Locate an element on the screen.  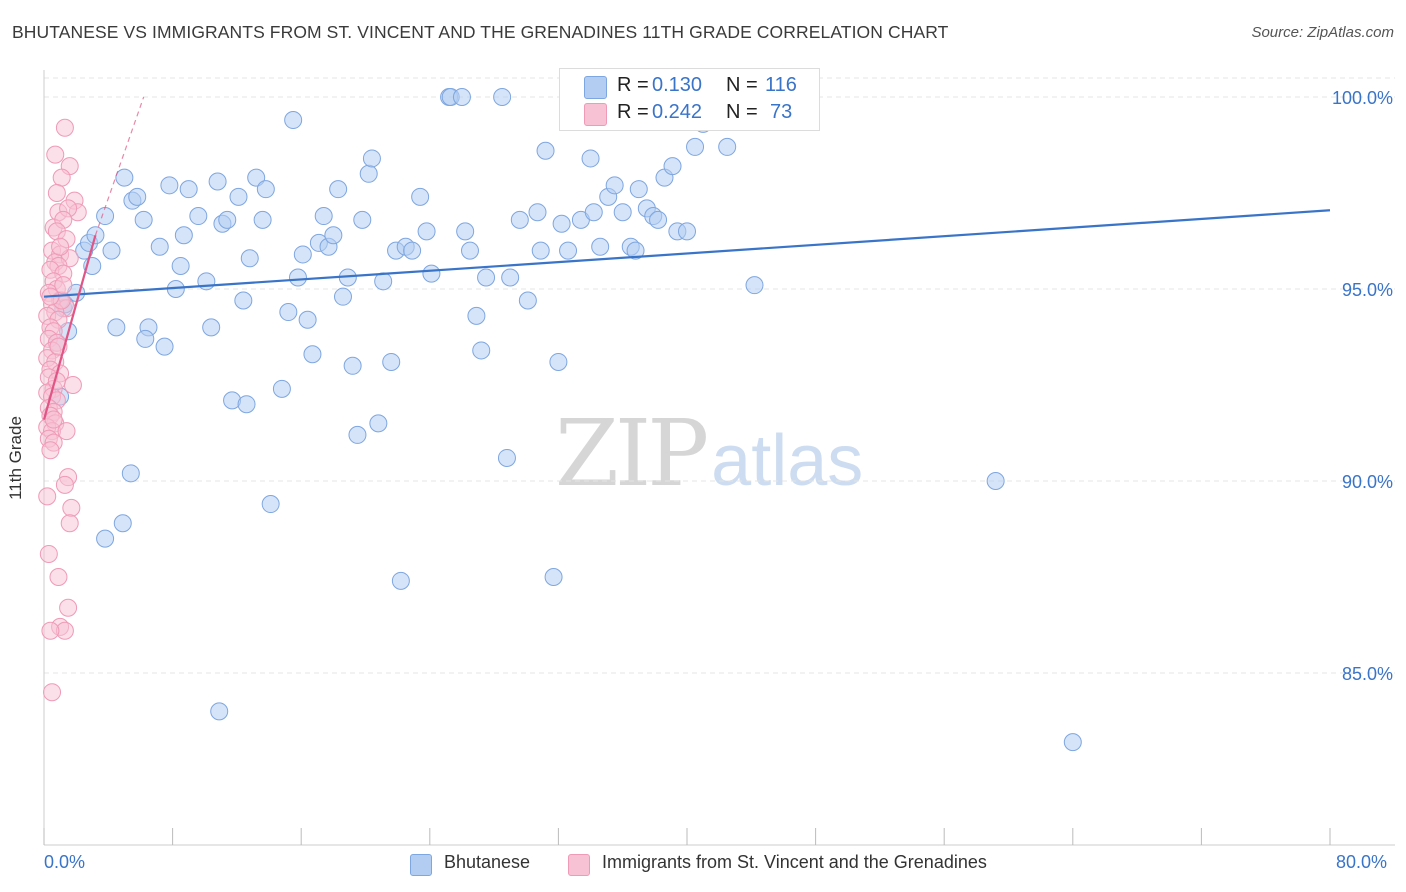
source-label: Source: ZipAtlas.com is located at coordinates (1322, 32).